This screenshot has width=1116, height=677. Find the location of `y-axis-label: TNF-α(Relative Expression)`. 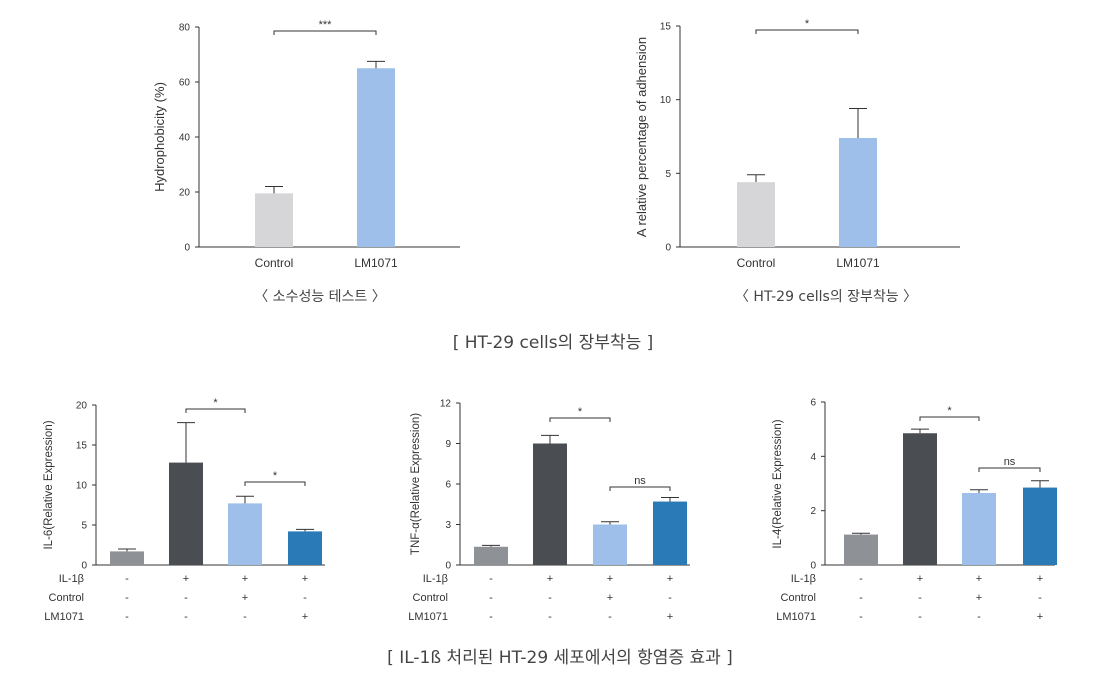

y-axis-label: TNF-α(Relative Expression) is located at coordinates (416, 484).